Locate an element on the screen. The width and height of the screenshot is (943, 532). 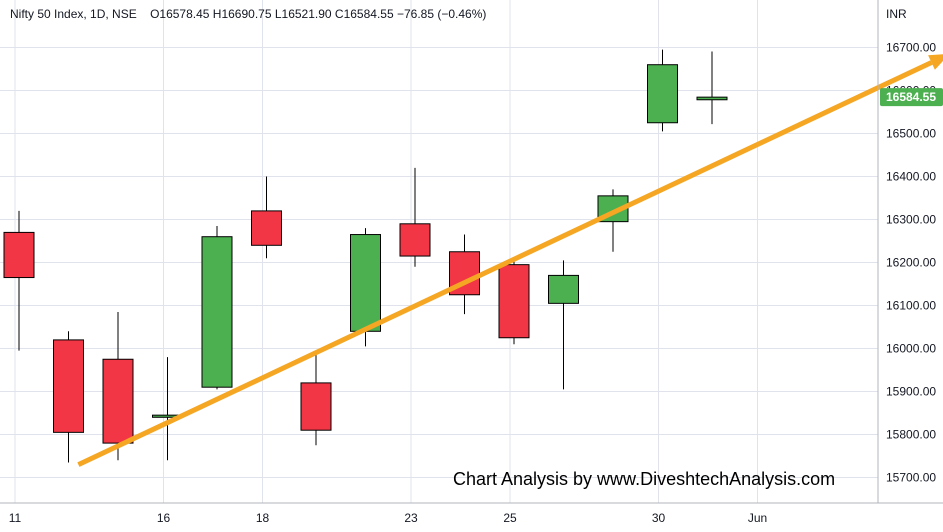
symbol-title: Nifty 50 Index, 1D, NSE is located at coordinates (73, 14).